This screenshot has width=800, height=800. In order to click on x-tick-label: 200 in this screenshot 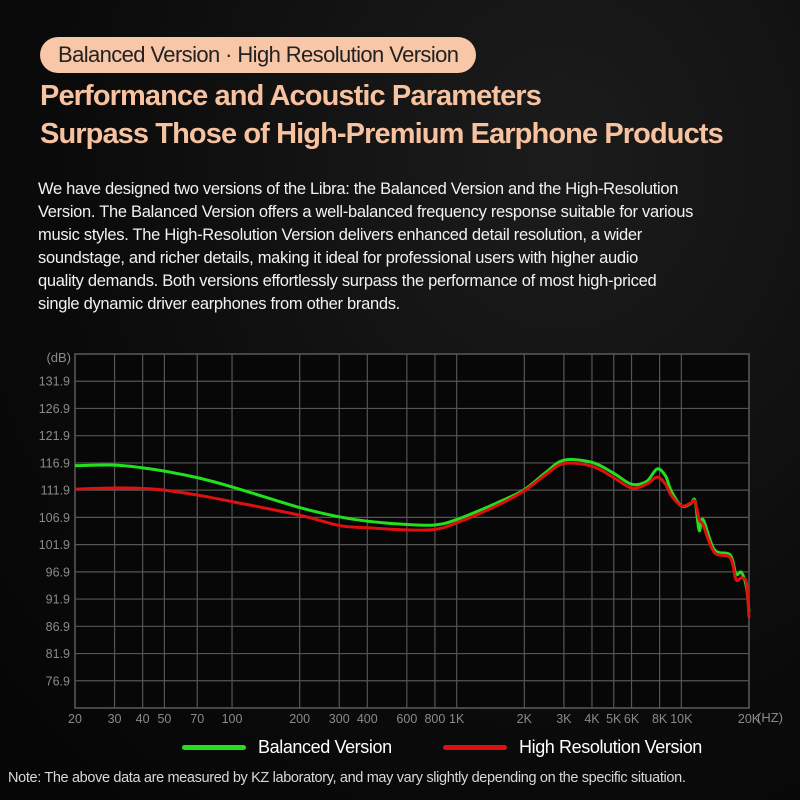, I will do `click(299, 719)`.